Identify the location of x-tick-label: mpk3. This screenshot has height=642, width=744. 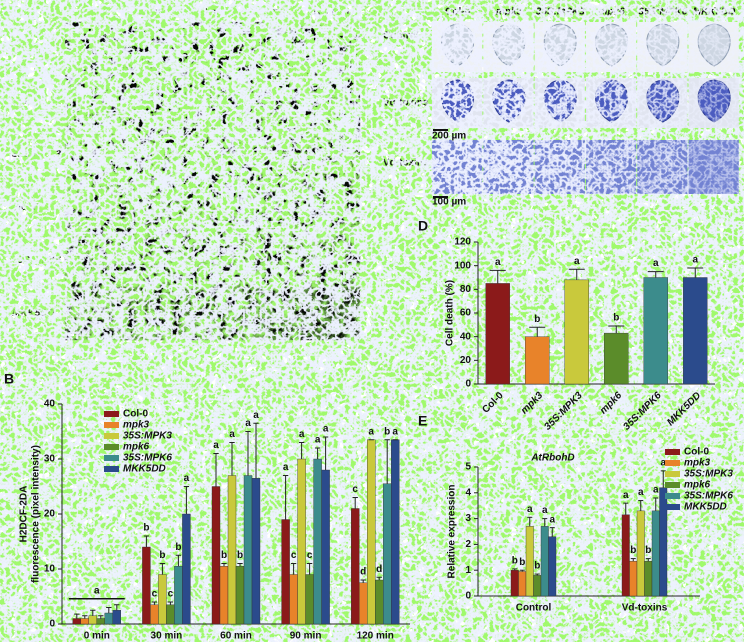
(532, 403).